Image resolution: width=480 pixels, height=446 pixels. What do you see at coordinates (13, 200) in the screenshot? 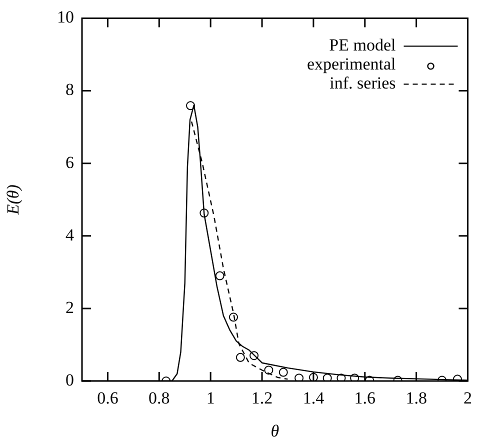
I see `y-axis-title: E(θ)` at bounding box center [13, 200].